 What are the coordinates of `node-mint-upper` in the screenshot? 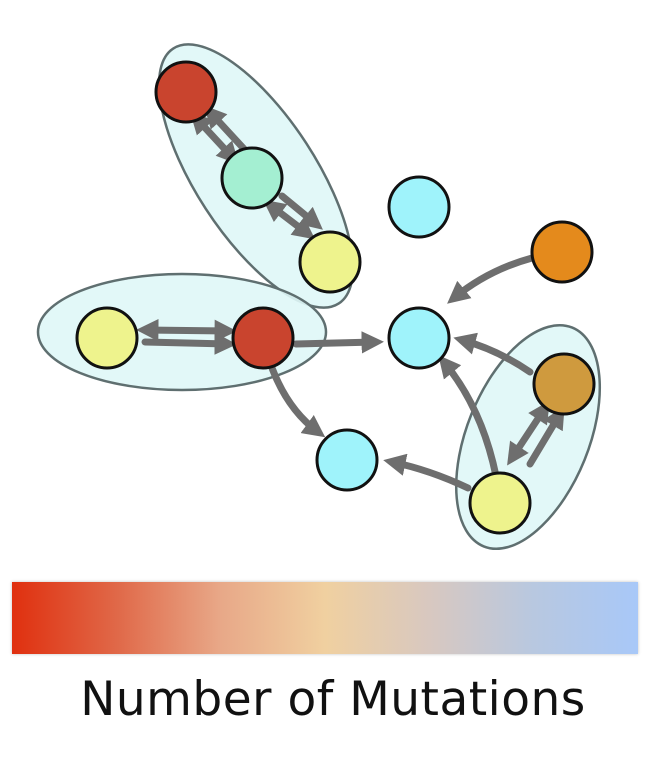 It's located at (252, 178).